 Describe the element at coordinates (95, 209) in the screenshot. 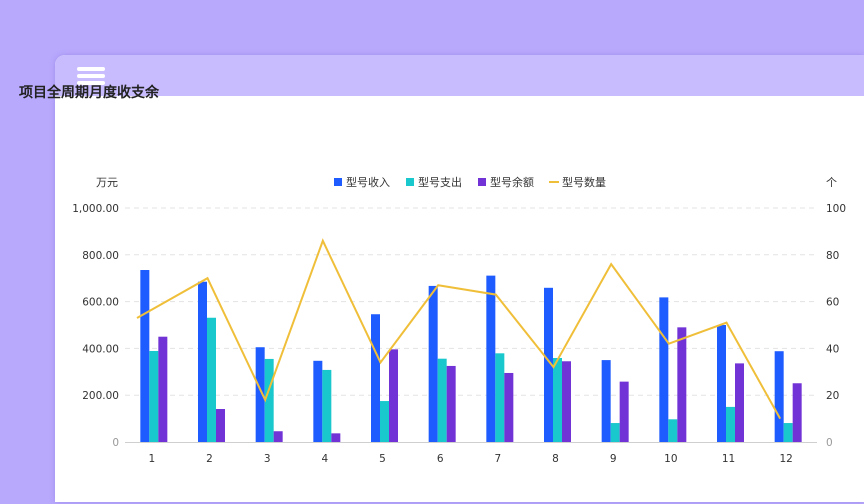

I see `y-axis-tick: 1,000.00` at that location.